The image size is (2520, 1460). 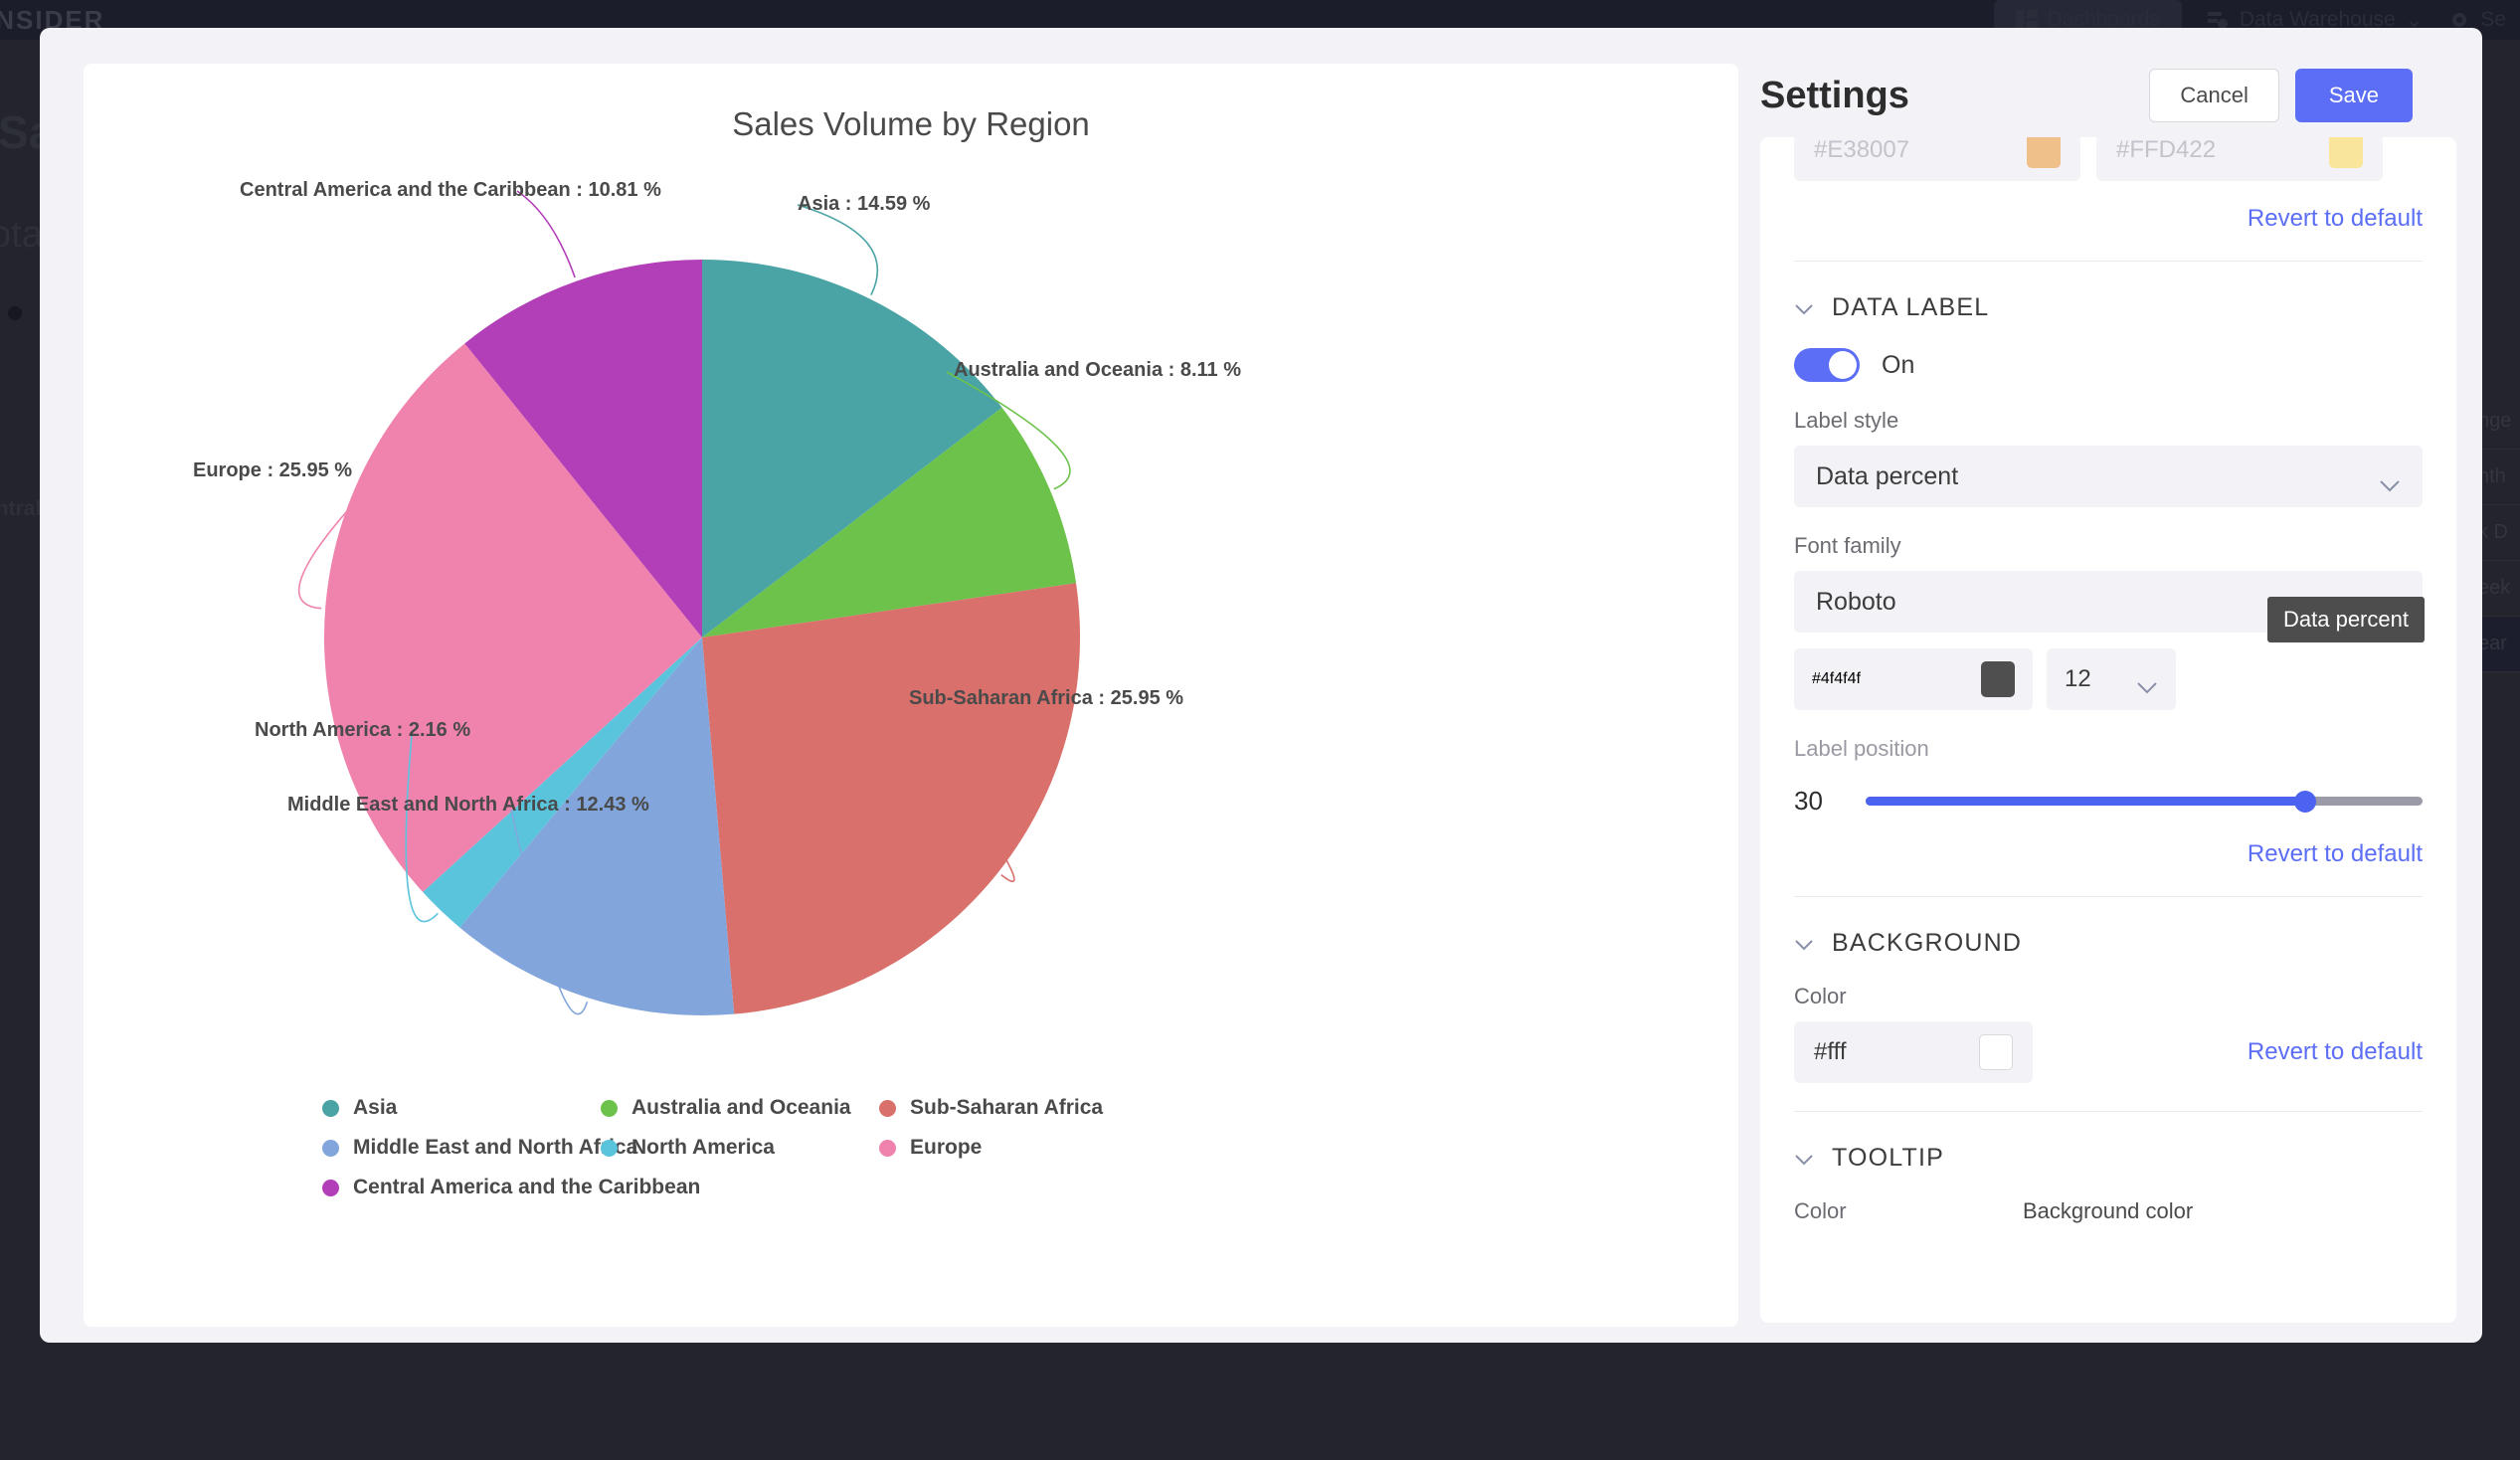 What do you see at coordinates (1827, 365) in the screenshot?
I see `data-label-toggle` at bounding box center [1827, 365].